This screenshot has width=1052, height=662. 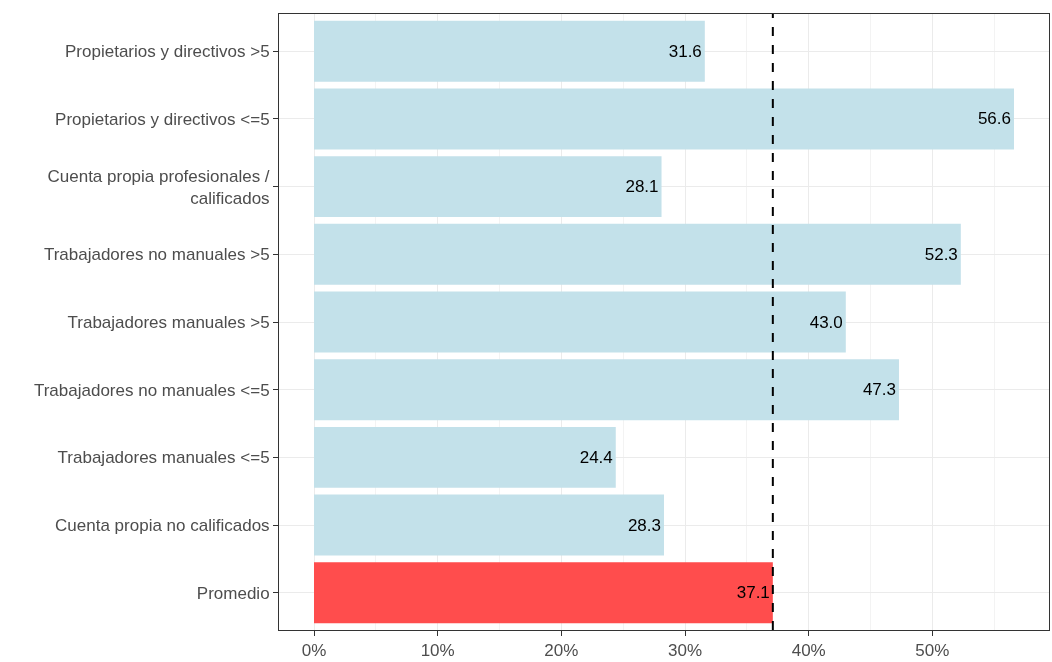 What do you see at coordinates (685, 51) in the screenshot?
I see `data-label: 31.6` at bounding box center [685, 51].